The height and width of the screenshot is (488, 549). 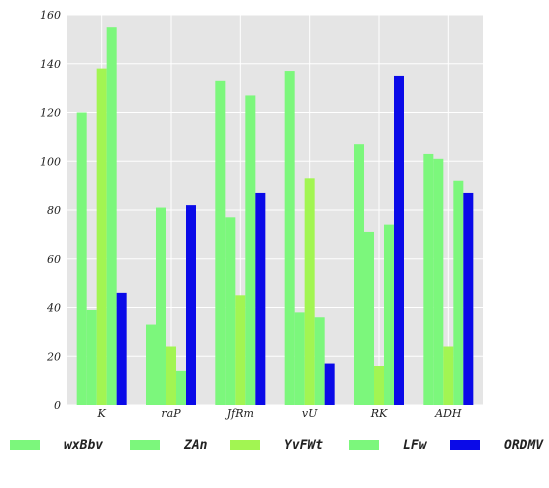 What do you see at coordinates (53, 356) in the screenshot?
I see `y-tick-label: 20` at bounding box center [53, 356].